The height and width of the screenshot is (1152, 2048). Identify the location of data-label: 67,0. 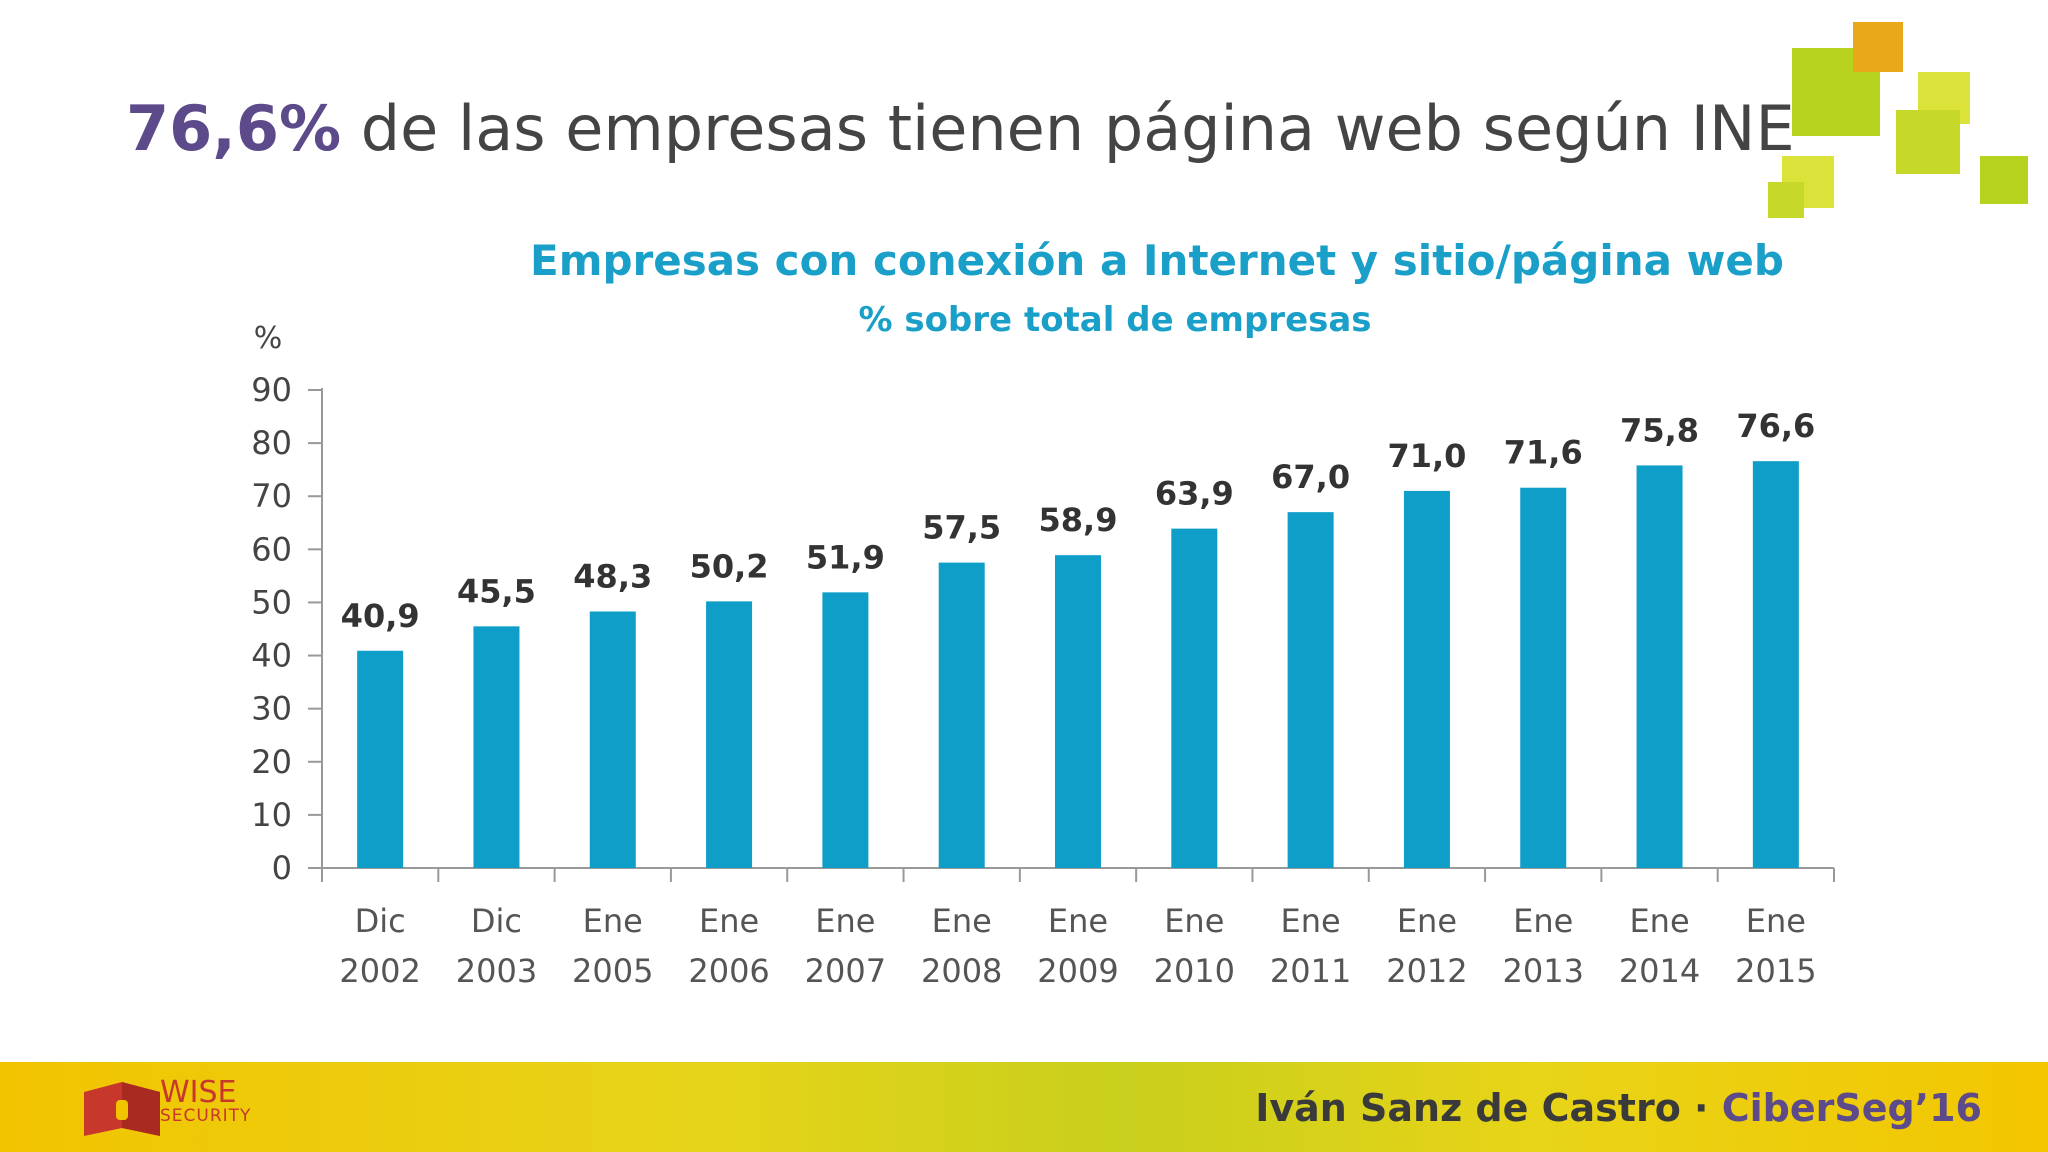
(1310, 477).